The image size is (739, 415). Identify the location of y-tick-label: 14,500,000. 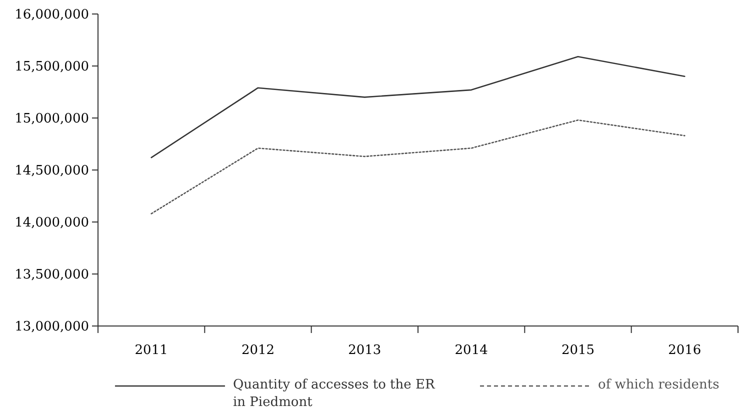
(51, 171).